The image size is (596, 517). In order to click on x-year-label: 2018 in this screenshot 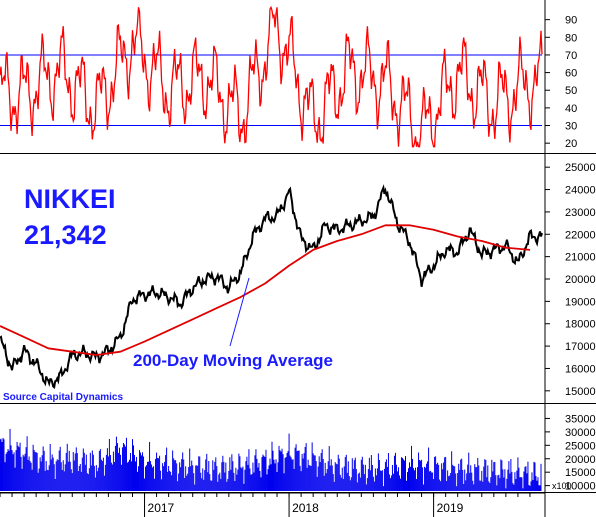, I will do `click(305, 508)`.